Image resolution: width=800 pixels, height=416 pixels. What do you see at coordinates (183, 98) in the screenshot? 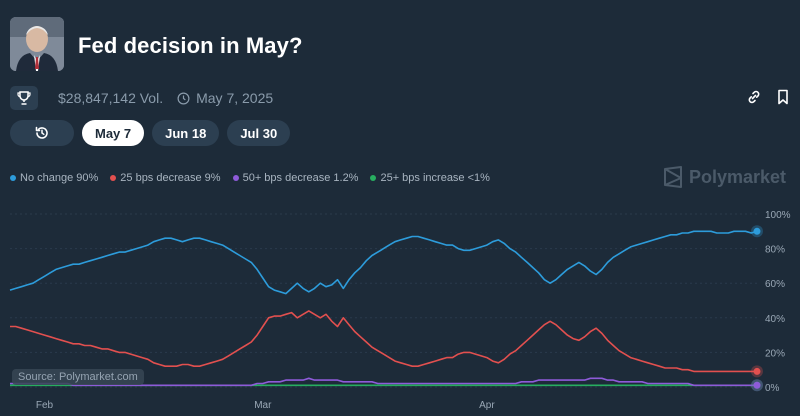
I see `clock-icon` at bounding box center [183, 98].